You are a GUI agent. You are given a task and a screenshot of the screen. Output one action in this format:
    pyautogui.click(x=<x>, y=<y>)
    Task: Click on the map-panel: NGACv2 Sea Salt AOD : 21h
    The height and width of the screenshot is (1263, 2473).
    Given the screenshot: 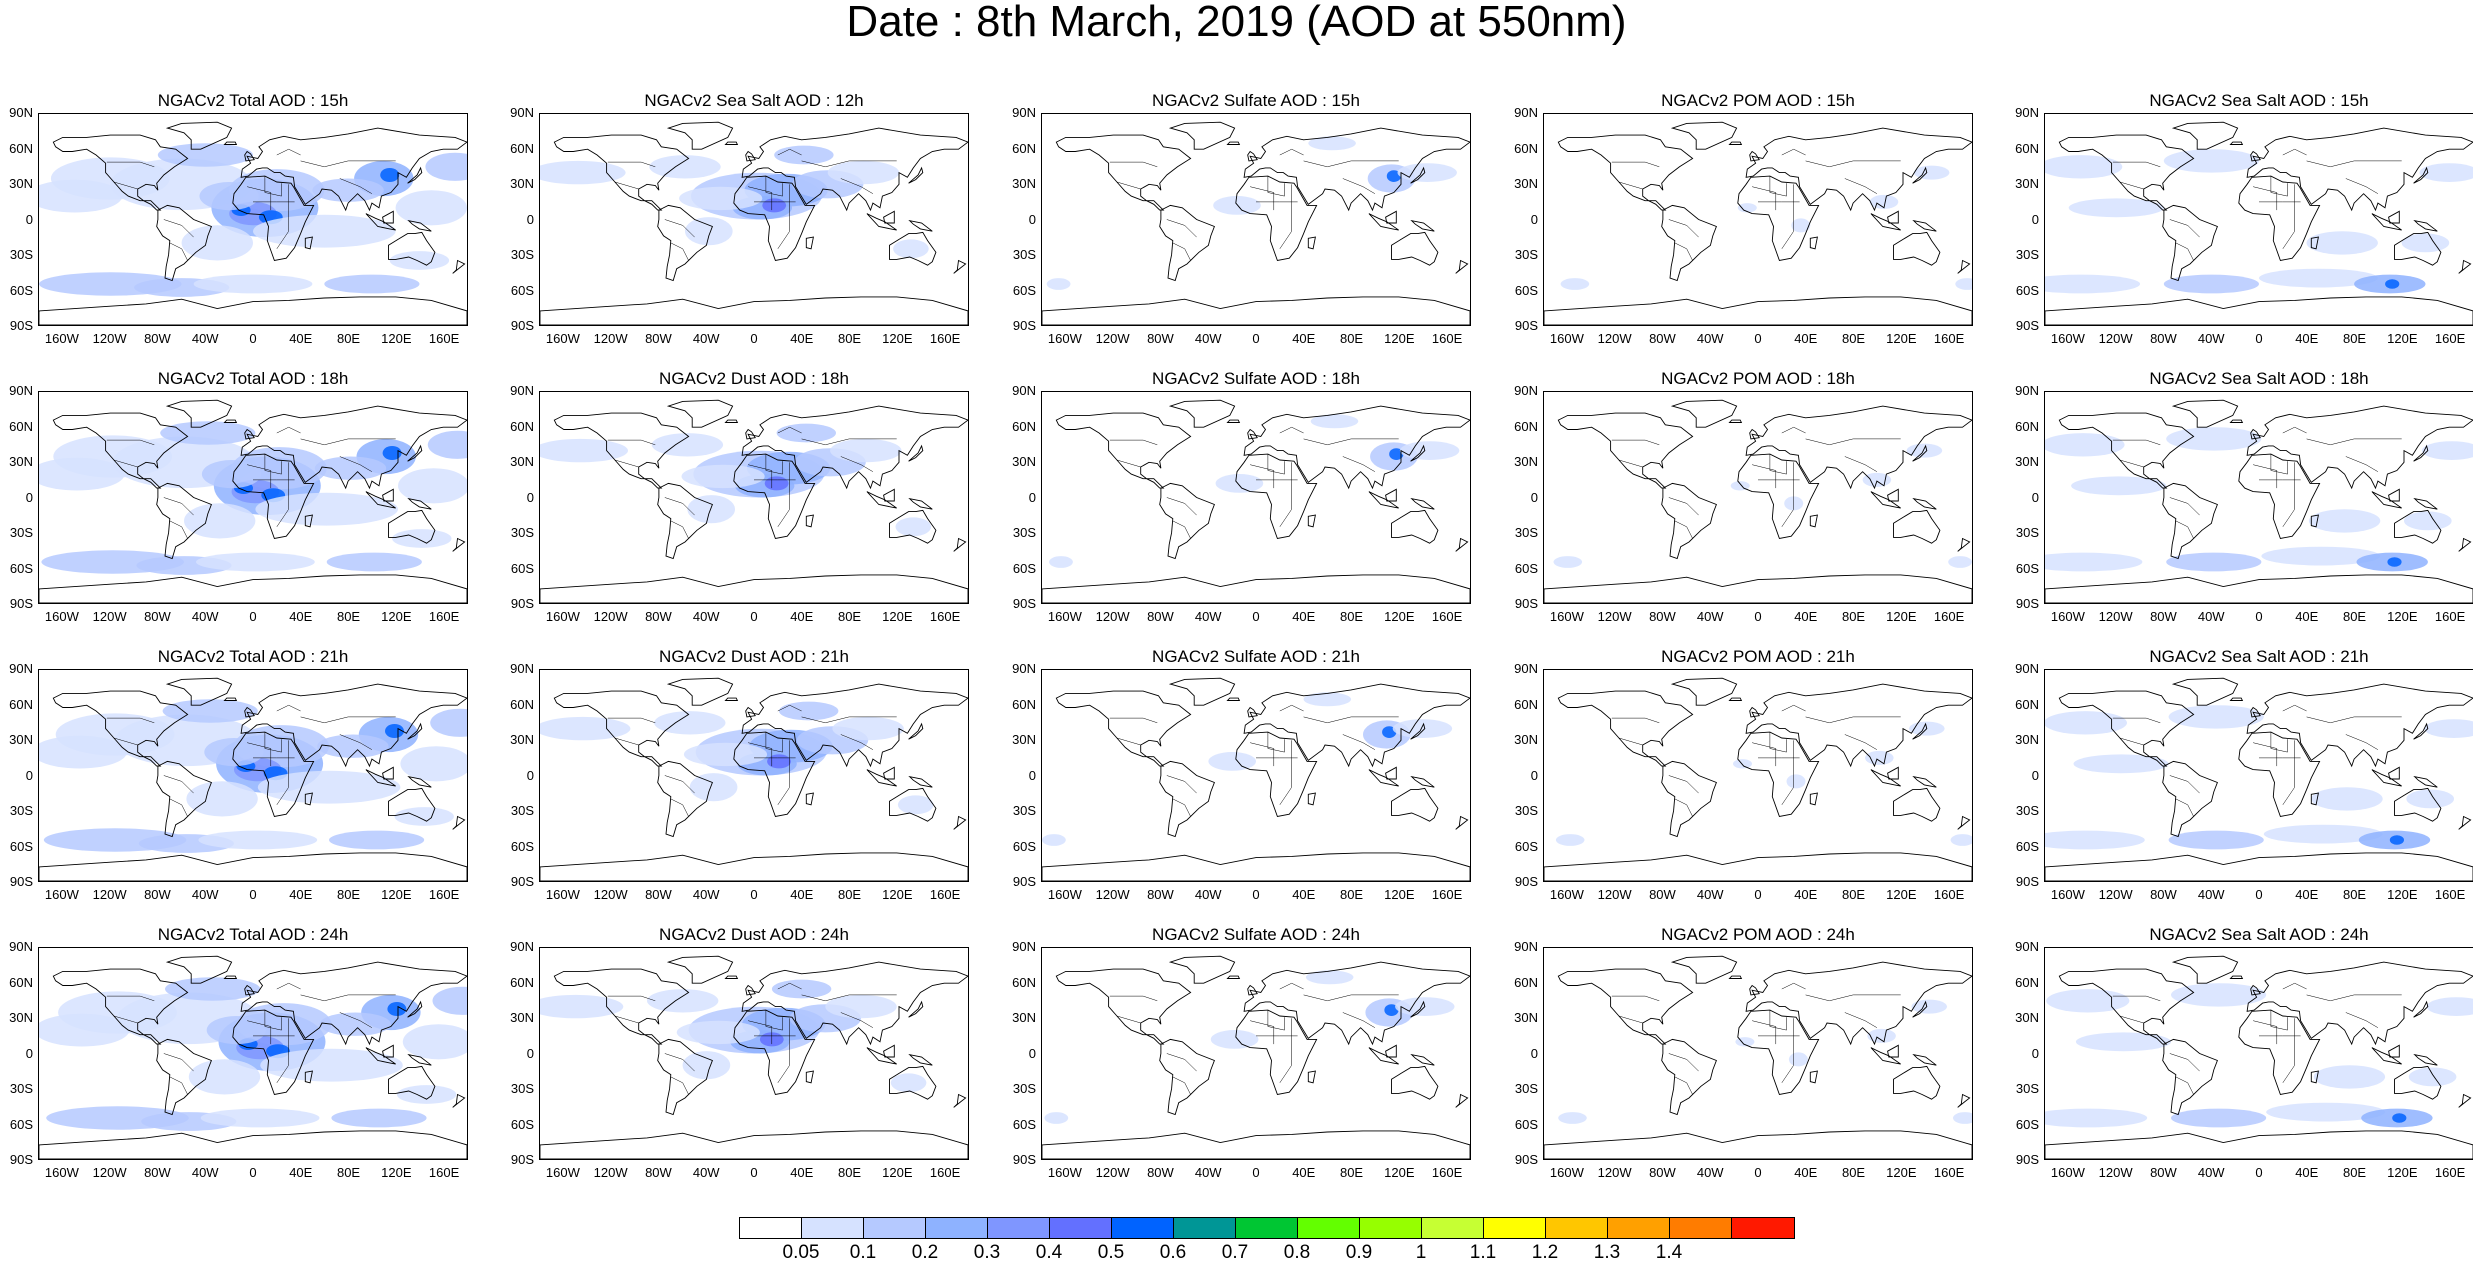 What is the action you would take?
    pyautogui.click(x=2258, y=765)
    